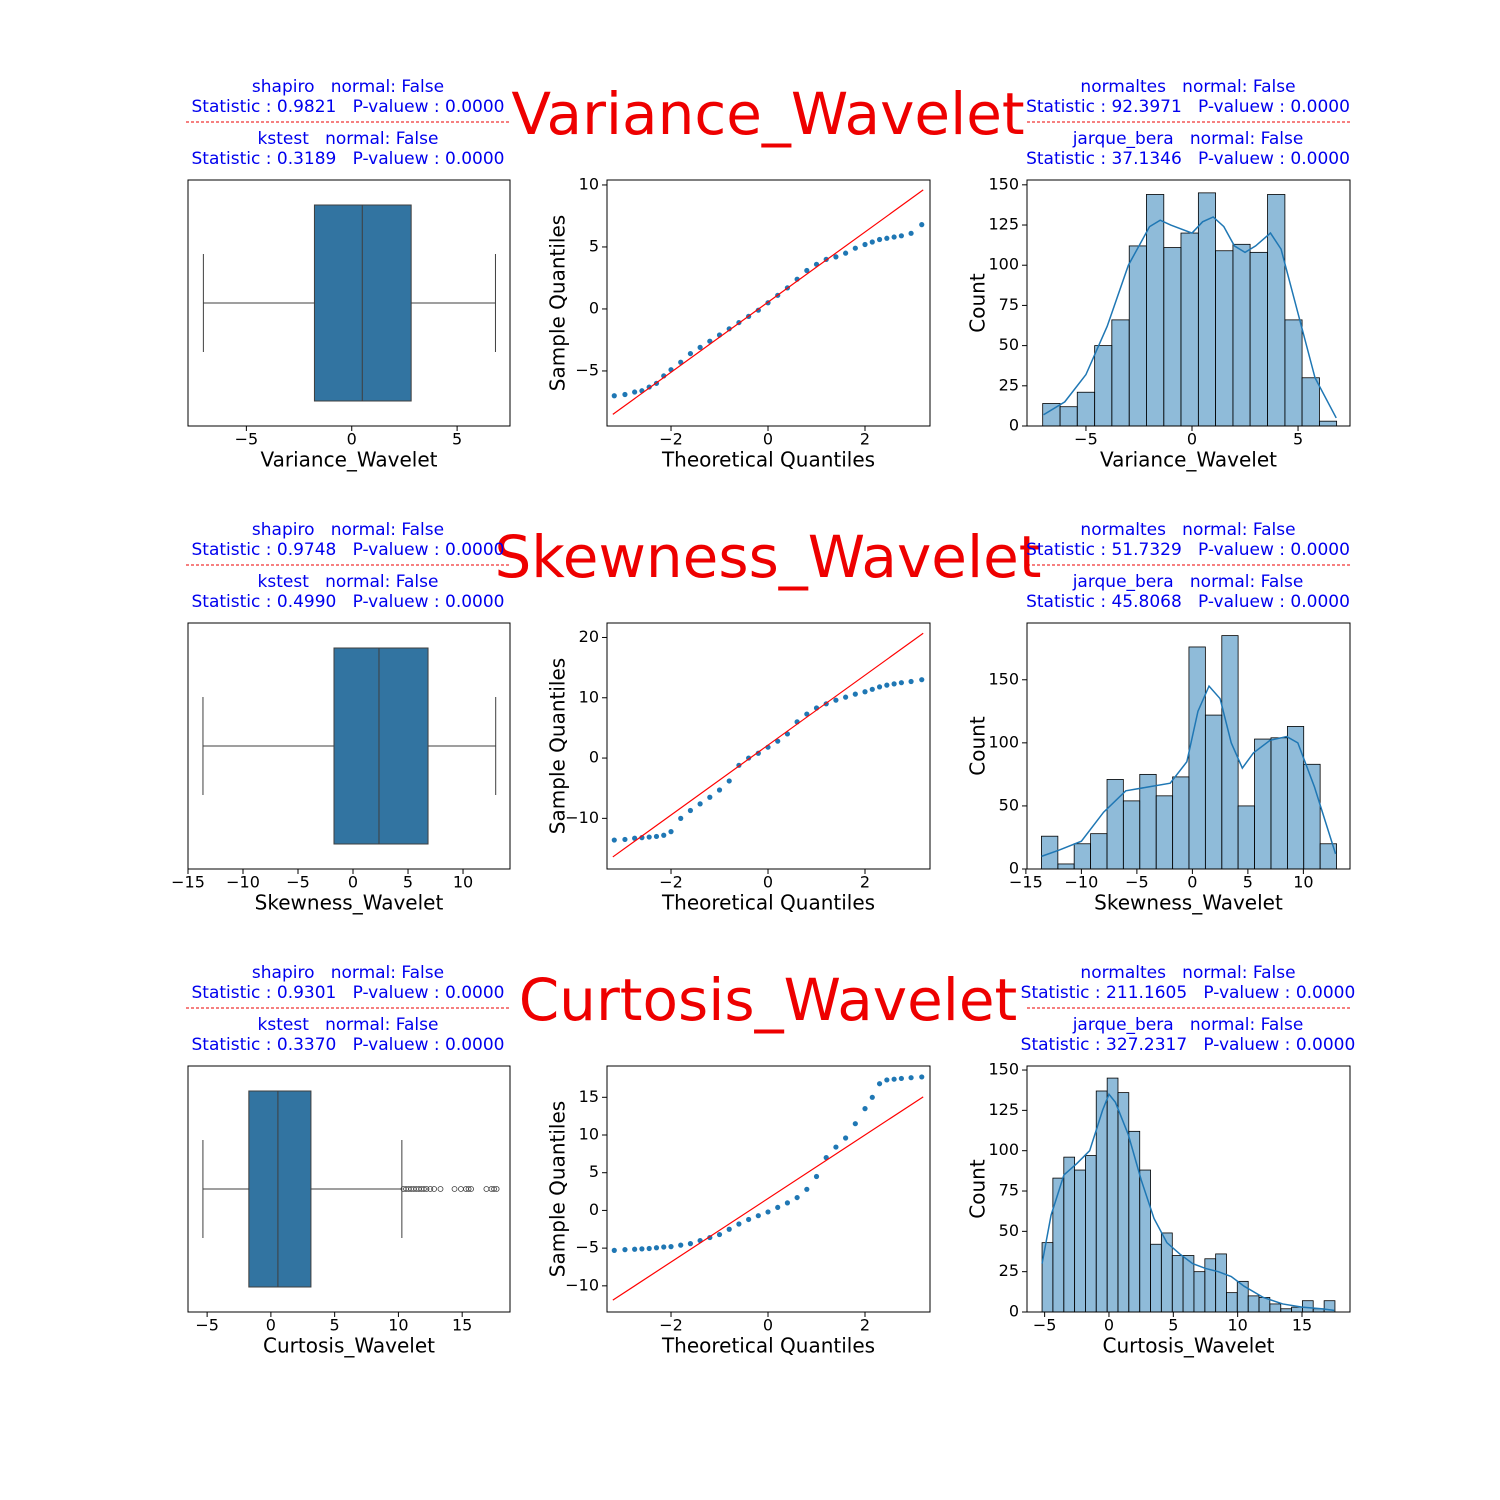 The height and width of the screenshot is (1500, 1500). I want to click on x-tick-label: −15, so click(188, 882).